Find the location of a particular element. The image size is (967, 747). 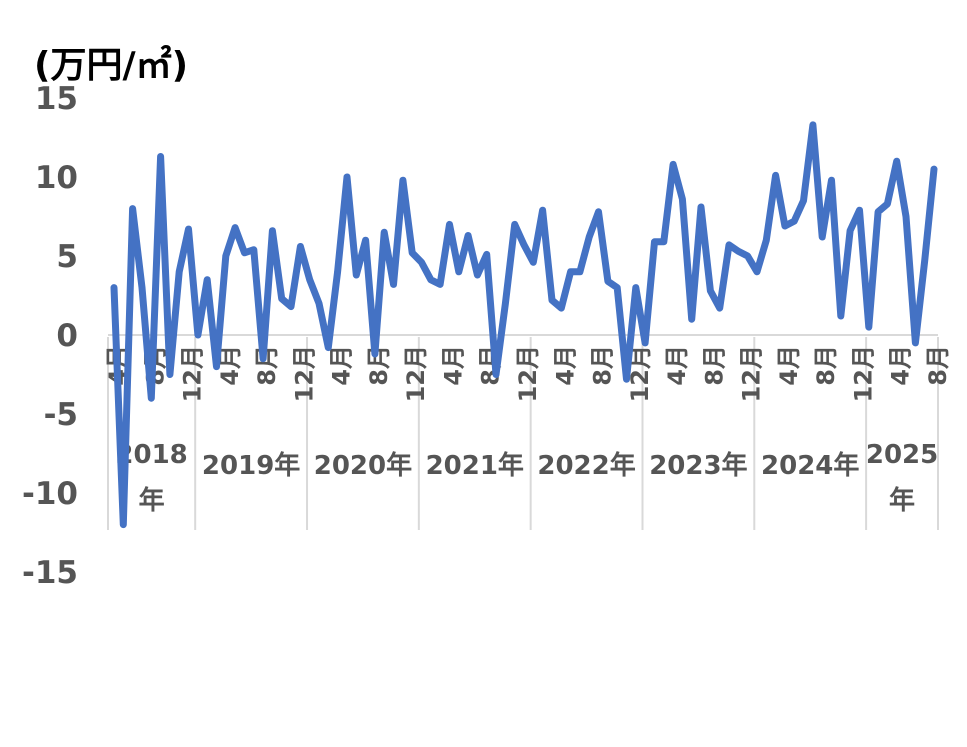

y-tick-label: 5 is located at coordinates (67, 257).